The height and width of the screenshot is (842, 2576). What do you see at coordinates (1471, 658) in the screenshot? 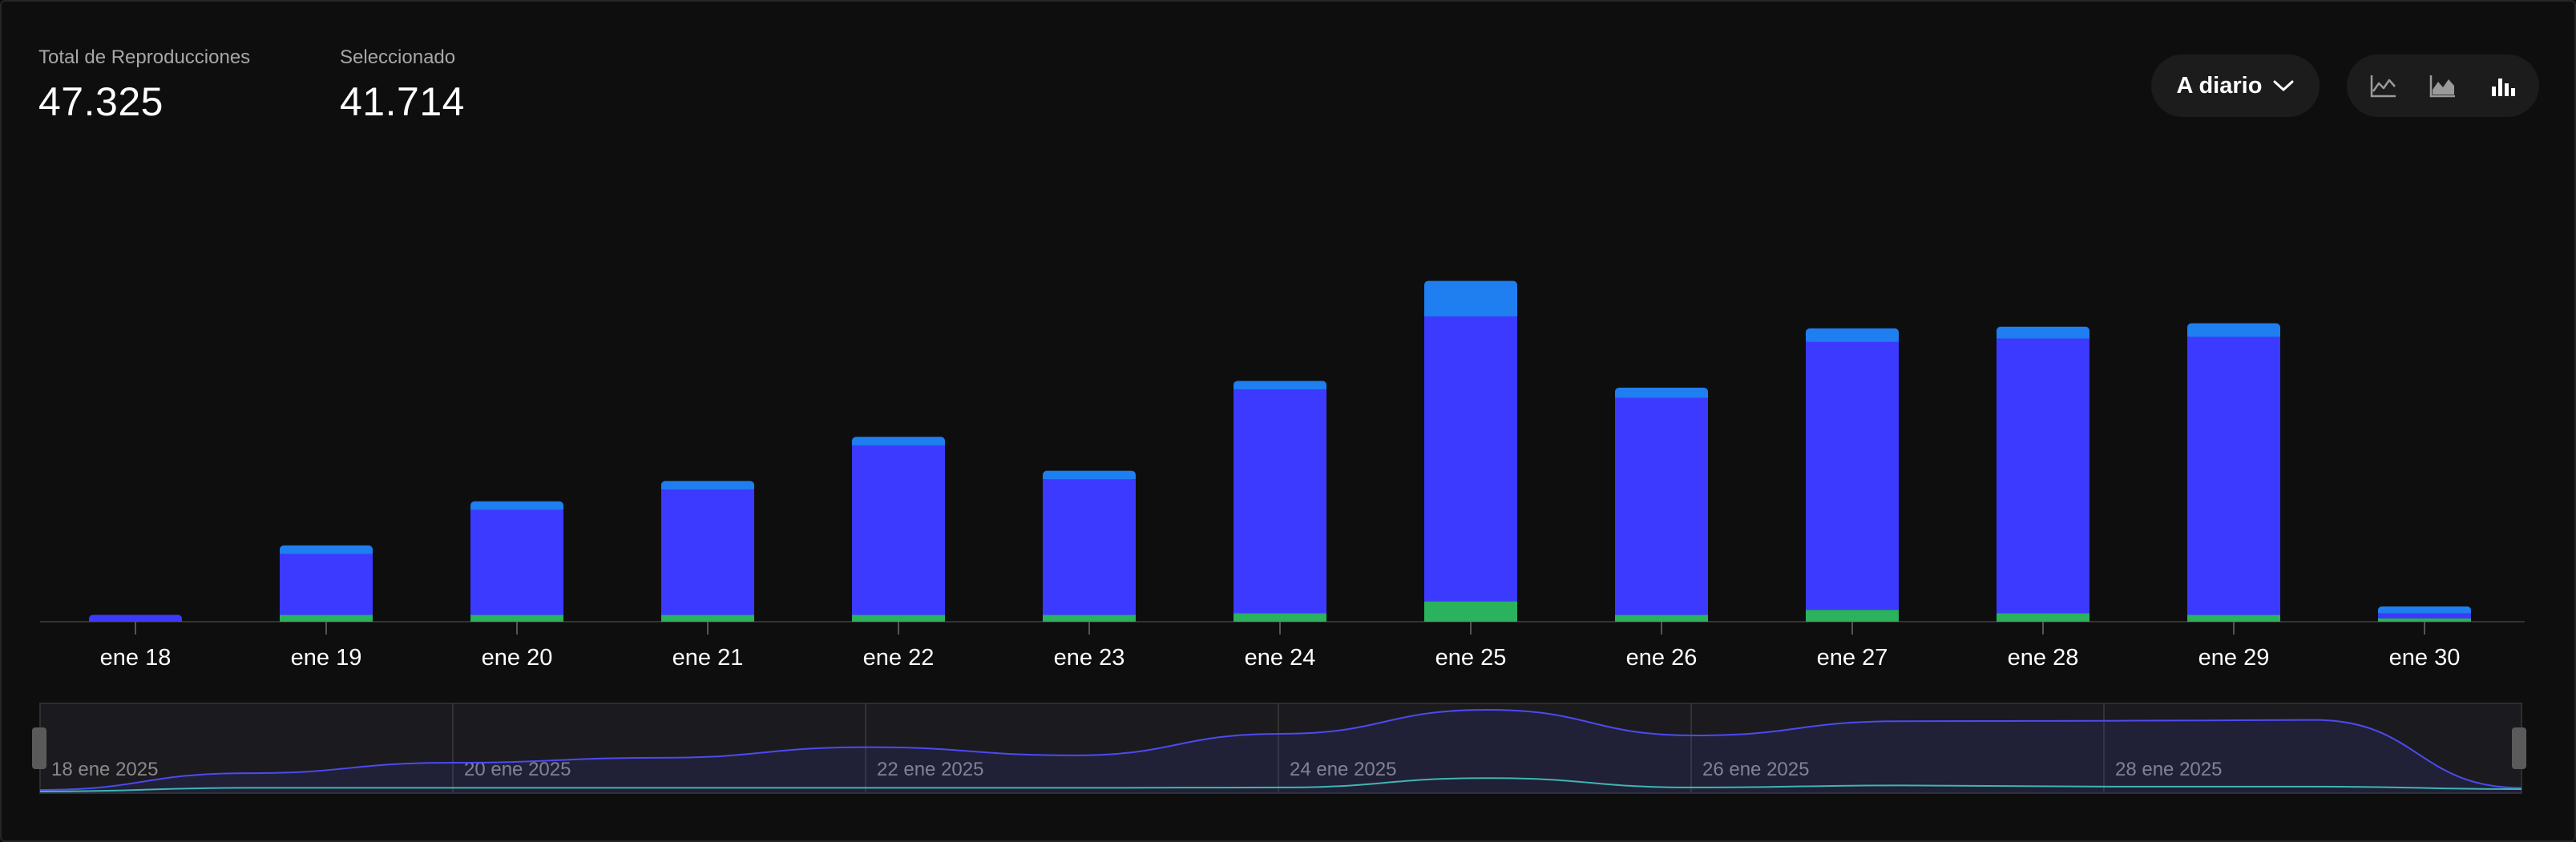
I see `x-tick-label: ene 25` at bounding box center [1471, 658].